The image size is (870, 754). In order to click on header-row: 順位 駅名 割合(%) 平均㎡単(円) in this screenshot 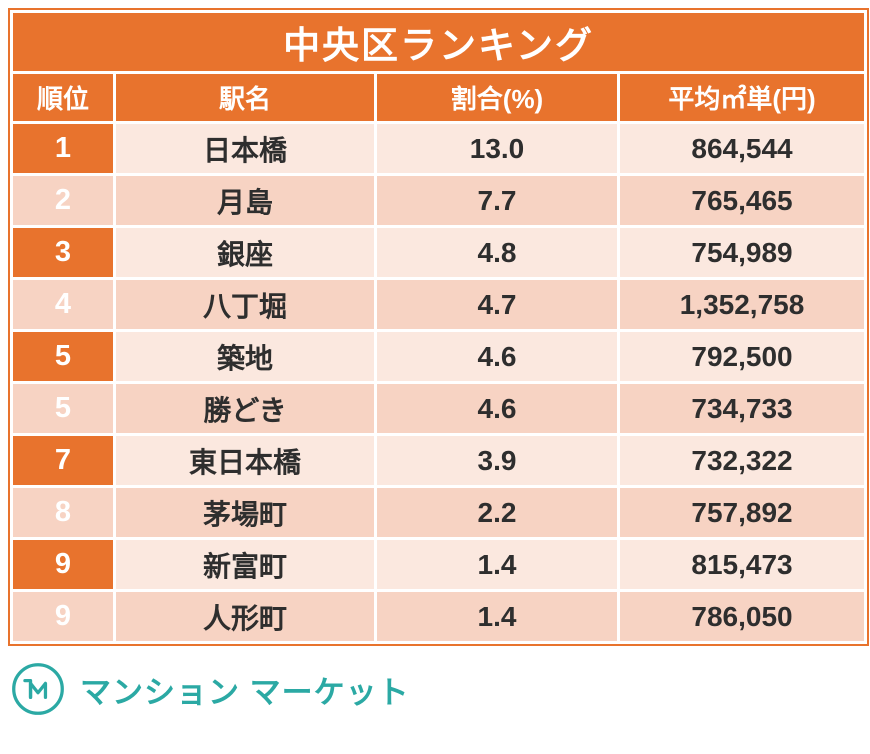, I will do `click(439, 97)`.